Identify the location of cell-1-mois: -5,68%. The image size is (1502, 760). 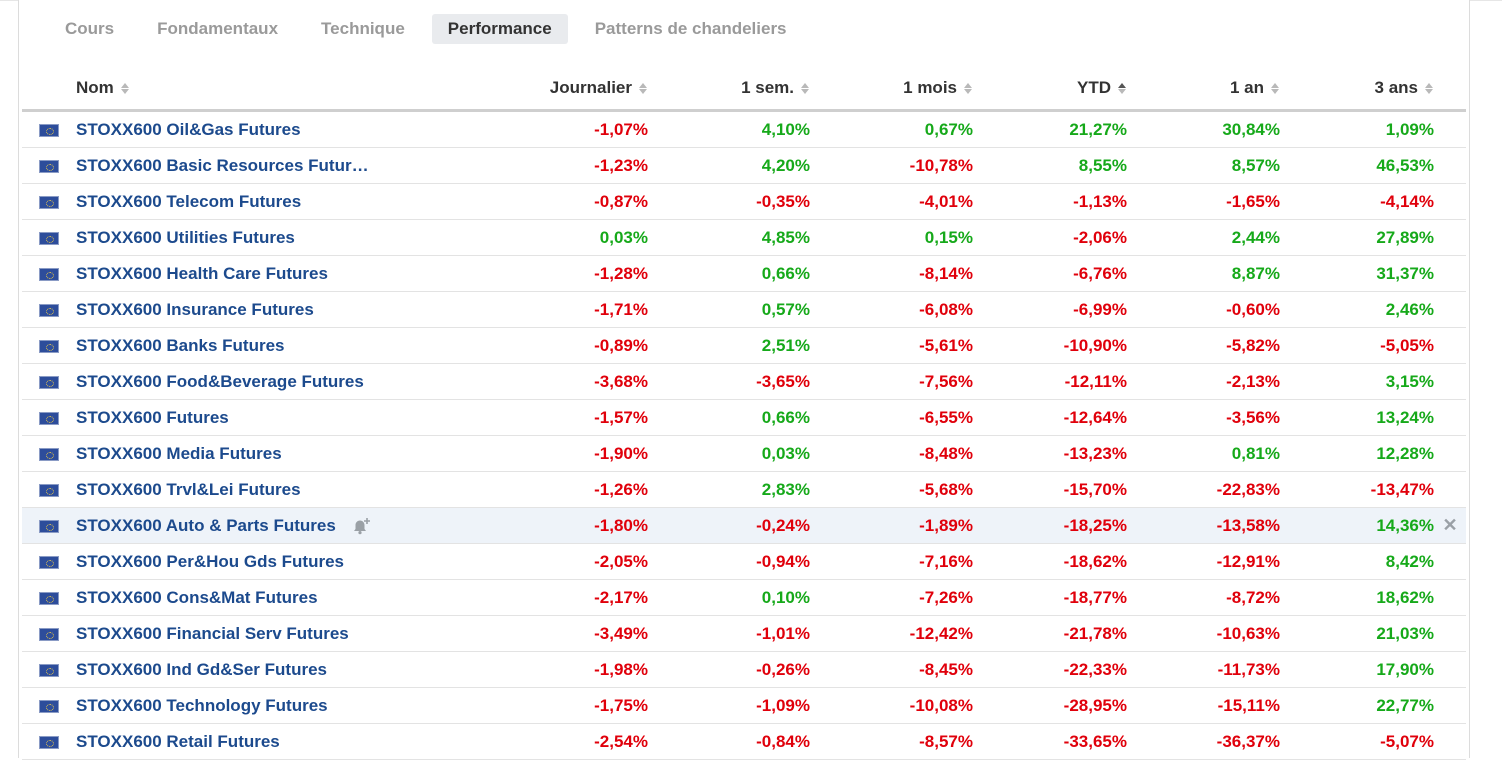
(891, 489).